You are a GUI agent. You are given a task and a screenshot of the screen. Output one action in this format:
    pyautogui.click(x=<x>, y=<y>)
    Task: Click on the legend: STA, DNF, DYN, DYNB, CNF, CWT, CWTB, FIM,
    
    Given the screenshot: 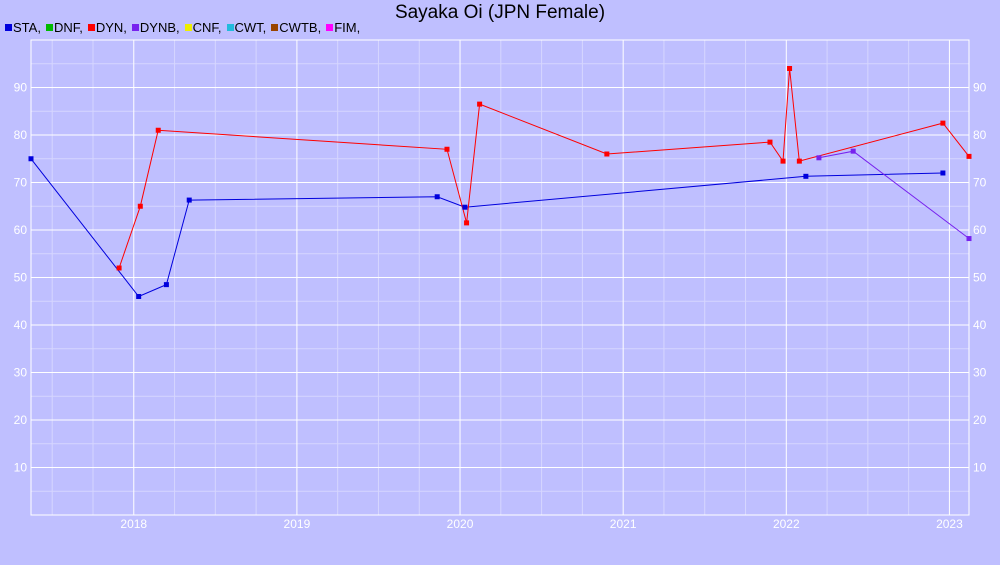 What is the action you would take?
    pyautogui.click(x=185, y=27)
    